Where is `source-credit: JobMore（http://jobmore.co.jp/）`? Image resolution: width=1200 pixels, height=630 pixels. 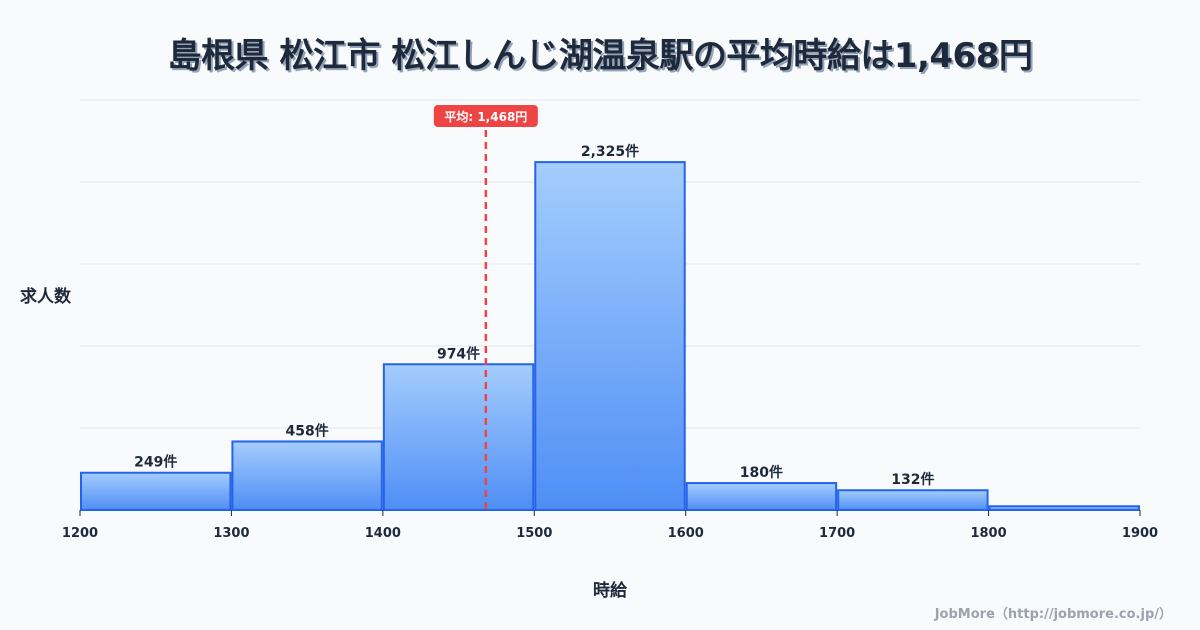
source-credit: JobMore（http://jobmore.co.jp/） is located at coordinates (1053, 614).